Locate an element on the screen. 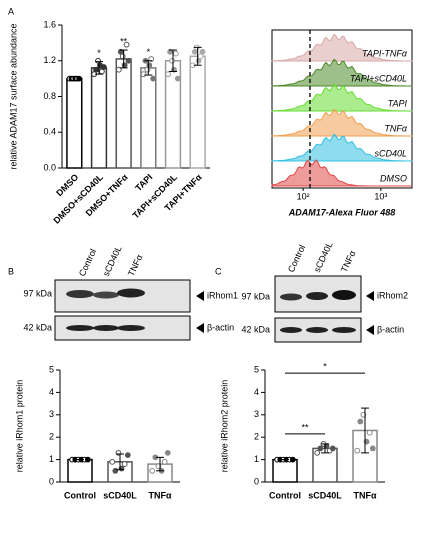 The width and height of the screenshot is (430, 550). lane-label: TNFα is located at coordinates (348, 261).